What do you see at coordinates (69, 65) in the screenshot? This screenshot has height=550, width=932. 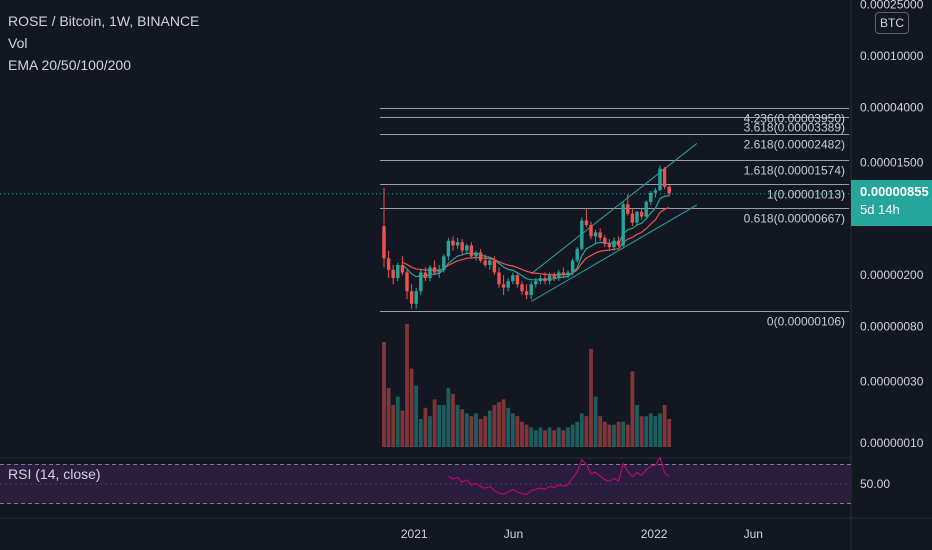 I see `ema-indicator-label: EMA 20/50/100/200` at bounding box center [69, 65].